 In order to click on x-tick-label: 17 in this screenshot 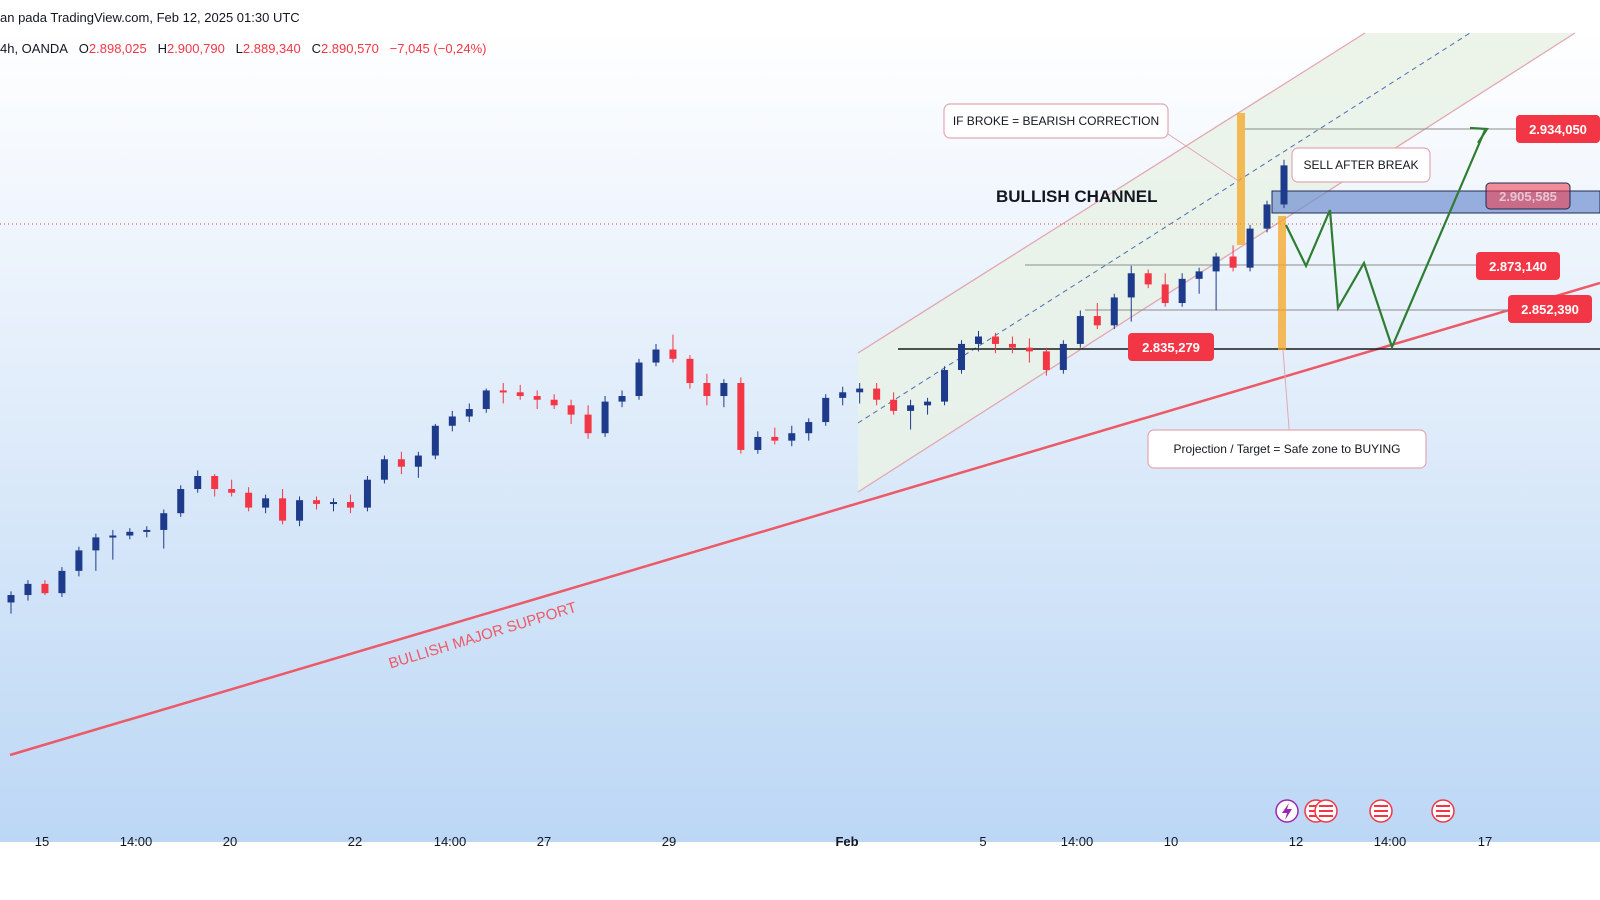, I will do `click(1485, 841)`.